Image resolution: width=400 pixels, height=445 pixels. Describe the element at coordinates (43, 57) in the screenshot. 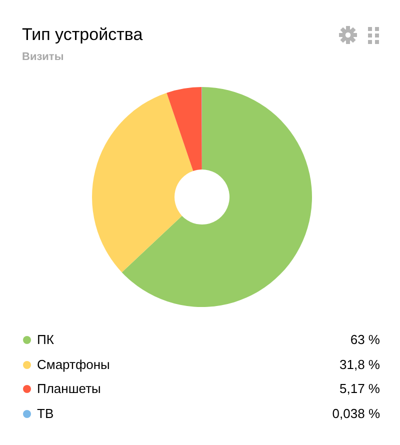

I see `chart-subtitle: Визиты` at that location.